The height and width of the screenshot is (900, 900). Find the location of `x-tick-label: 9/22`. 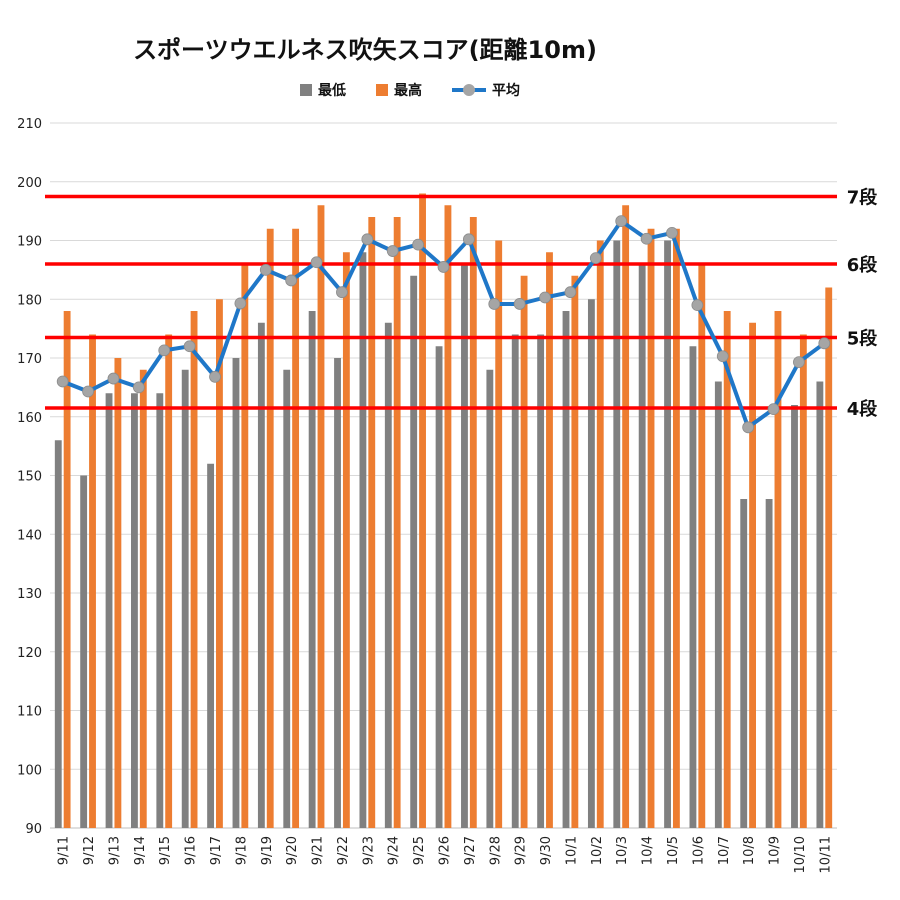

x-tick-label: 9/22 is located at coordinates (343, 850).